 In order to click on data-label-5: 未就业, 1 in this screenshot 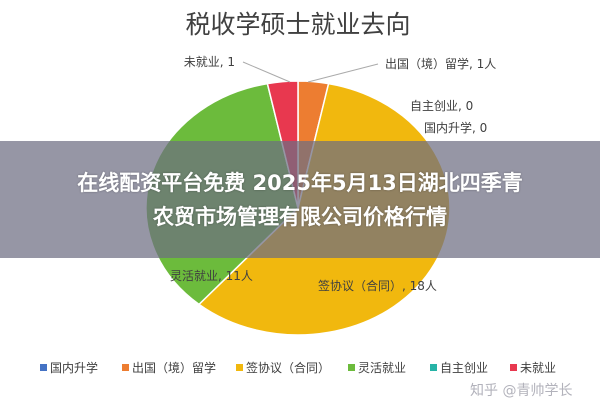, I will do `click(209, 62)`.